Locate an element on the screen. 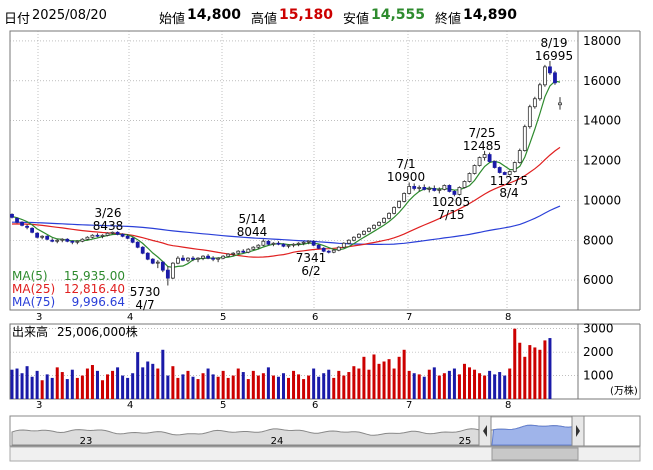 This screenshot has width=653, height=470. price-y-tick-label: 6000 is located at coordinates (598, 280).